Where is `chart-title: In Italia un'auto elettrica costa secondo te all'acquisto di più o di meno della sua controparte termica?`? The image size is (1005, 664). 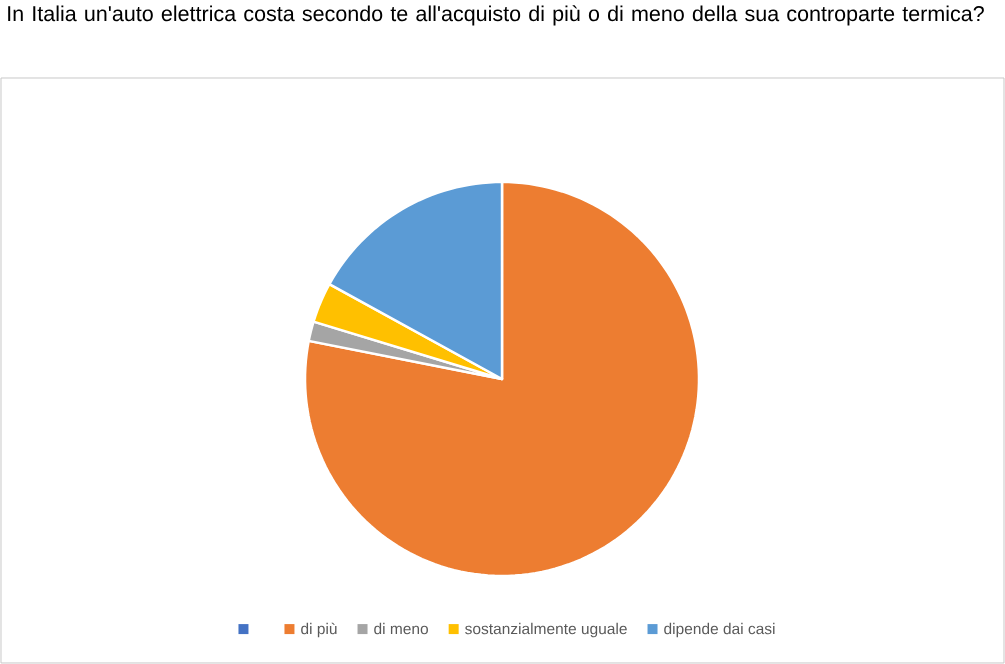 chart-title: In Italia un'auto elettrica costa secondo te all'acquisto di più o di meno della sua controparte termica? is located at coordinates (496, 15).